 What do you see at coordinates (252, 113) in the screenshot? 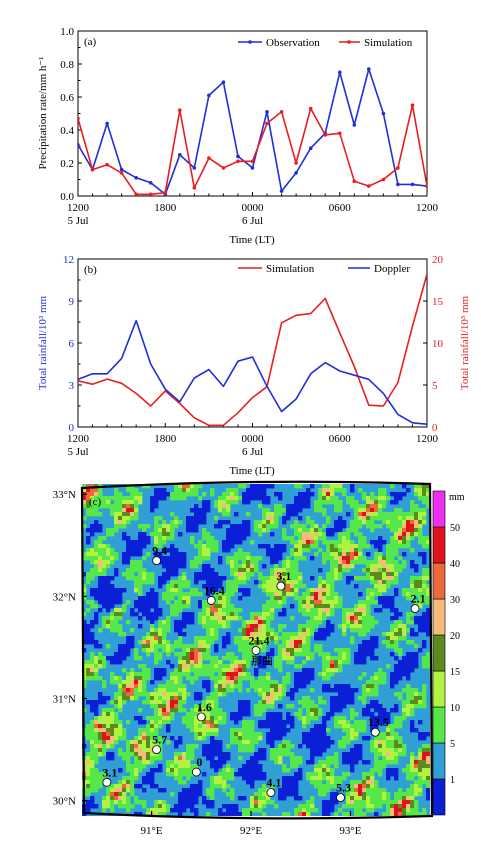
I see `panel-a-frame` at bounding box center [252, 113].